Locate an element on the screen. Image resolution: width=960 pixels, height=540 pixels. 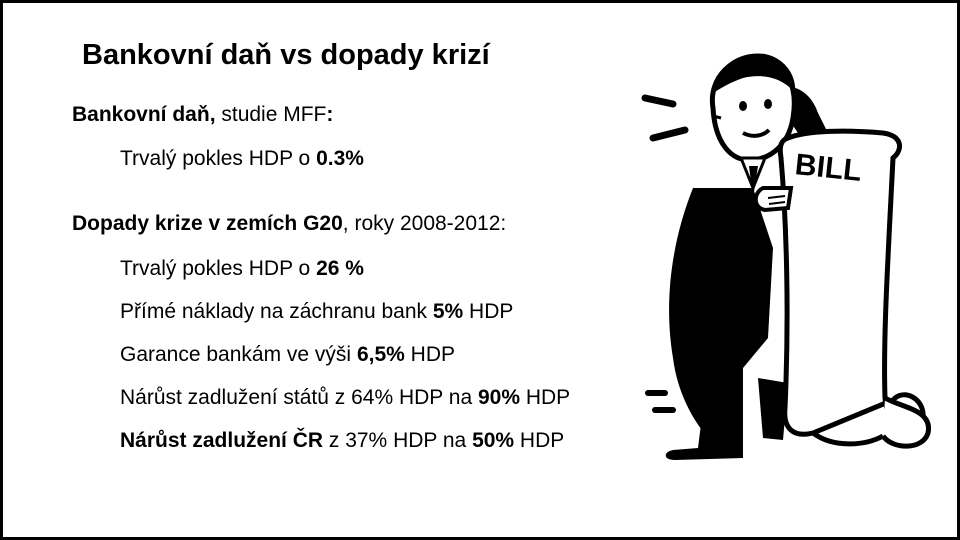
section1-item-prefix: Trvalý pokles HDP o is located at coordinates (218, 158).